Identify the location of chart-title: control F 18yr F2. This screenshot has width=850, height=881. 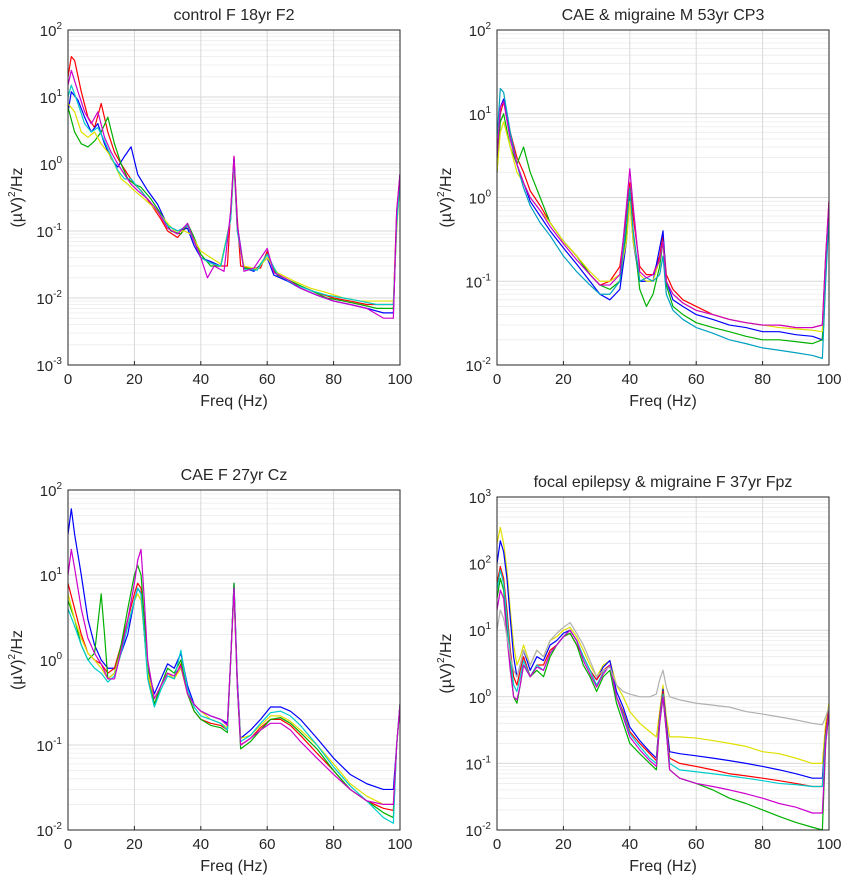
(234, 15).